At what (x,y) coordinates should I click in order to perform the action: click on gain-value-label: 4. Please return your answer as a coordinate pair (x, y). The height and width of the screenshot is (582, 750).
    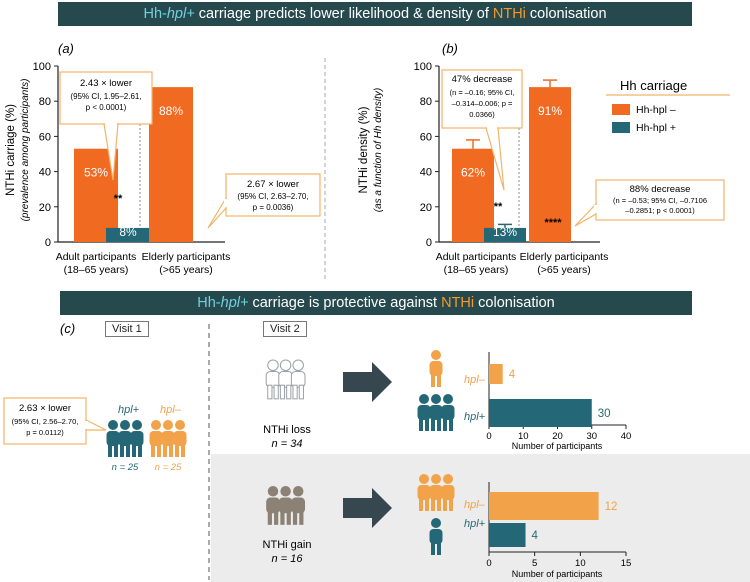
    Looking at the image, I should click on (535, 536).